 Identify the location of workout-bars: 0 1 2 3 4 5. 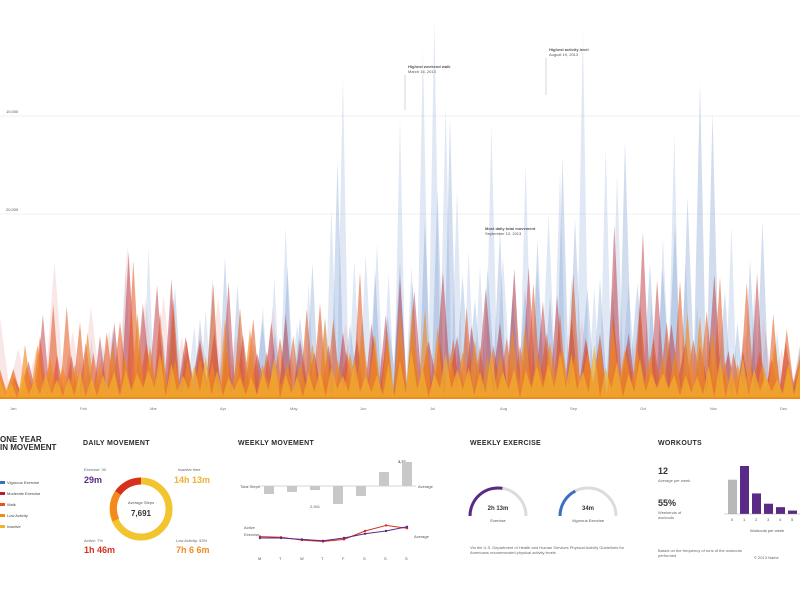
(762, 494).